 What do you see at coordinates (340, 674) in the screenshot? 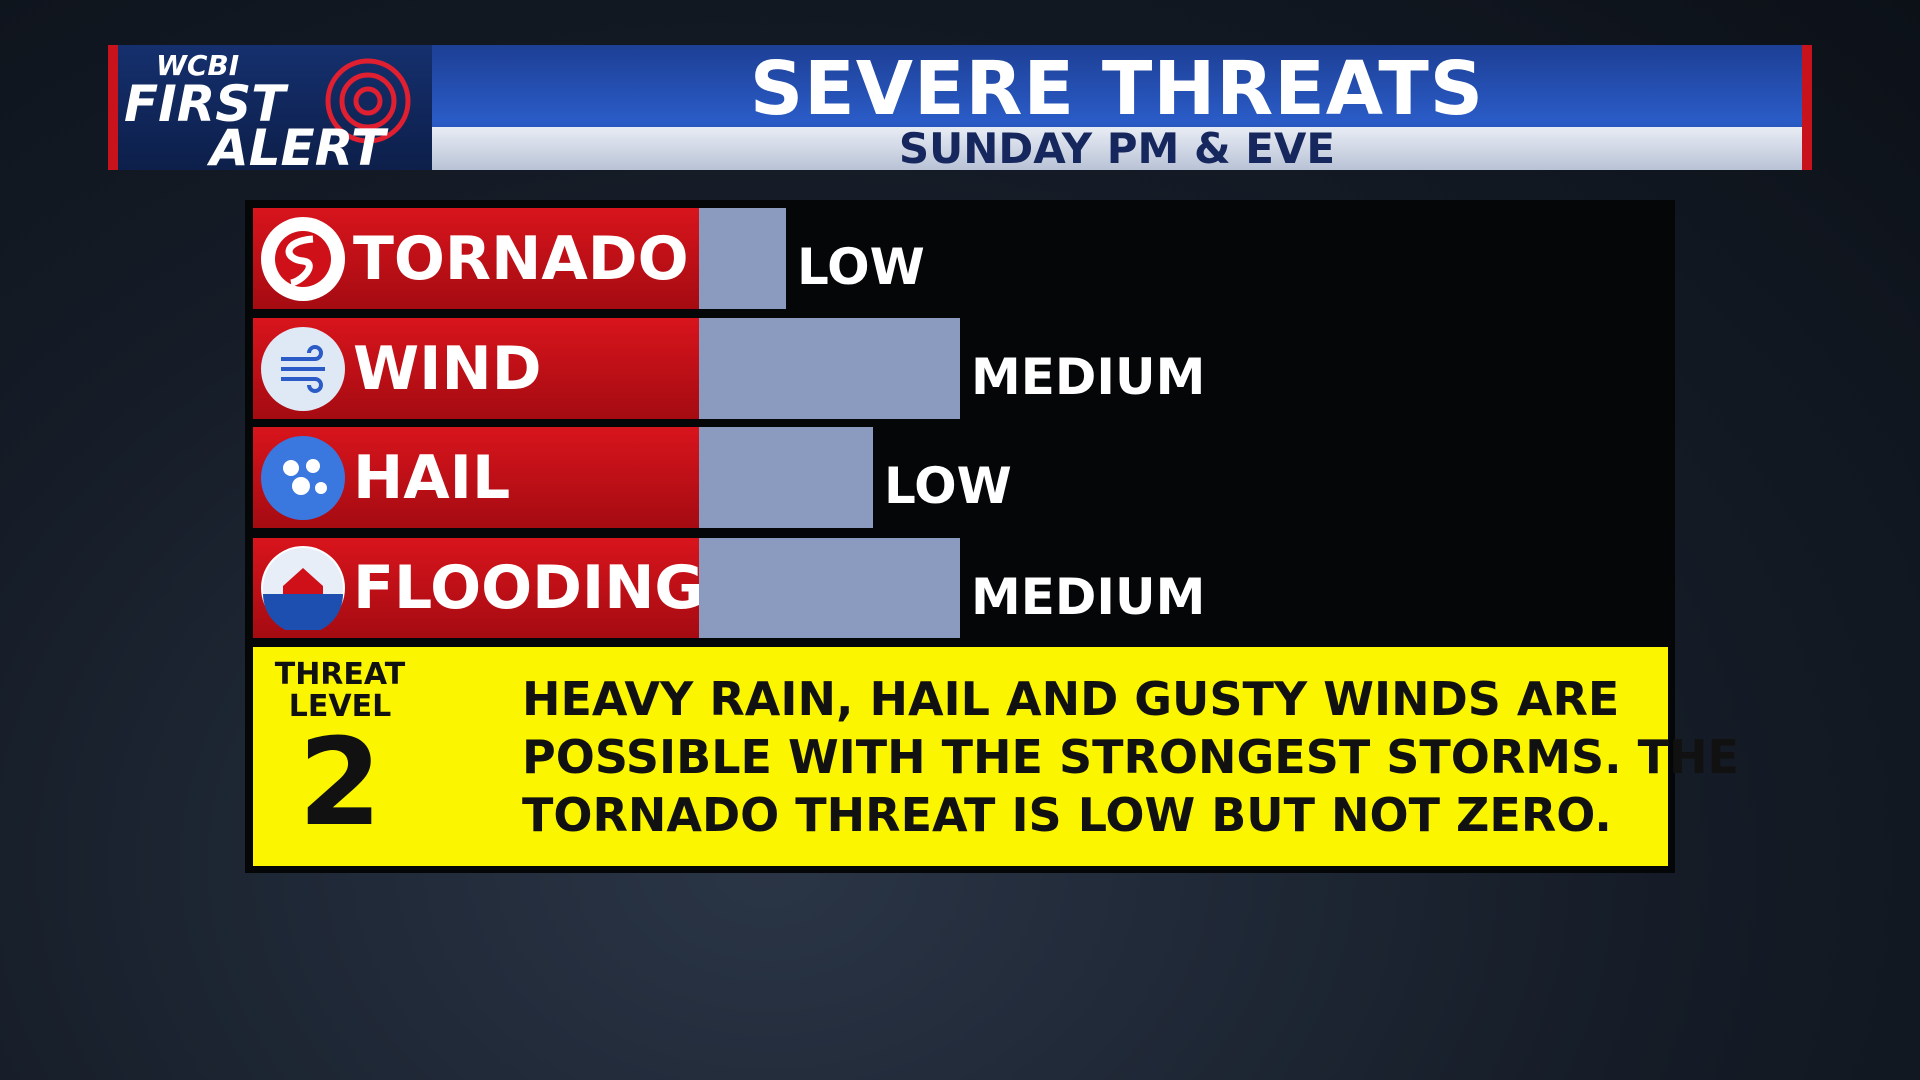
I see `label-line: THREAT` at bounding box center [340, 674].